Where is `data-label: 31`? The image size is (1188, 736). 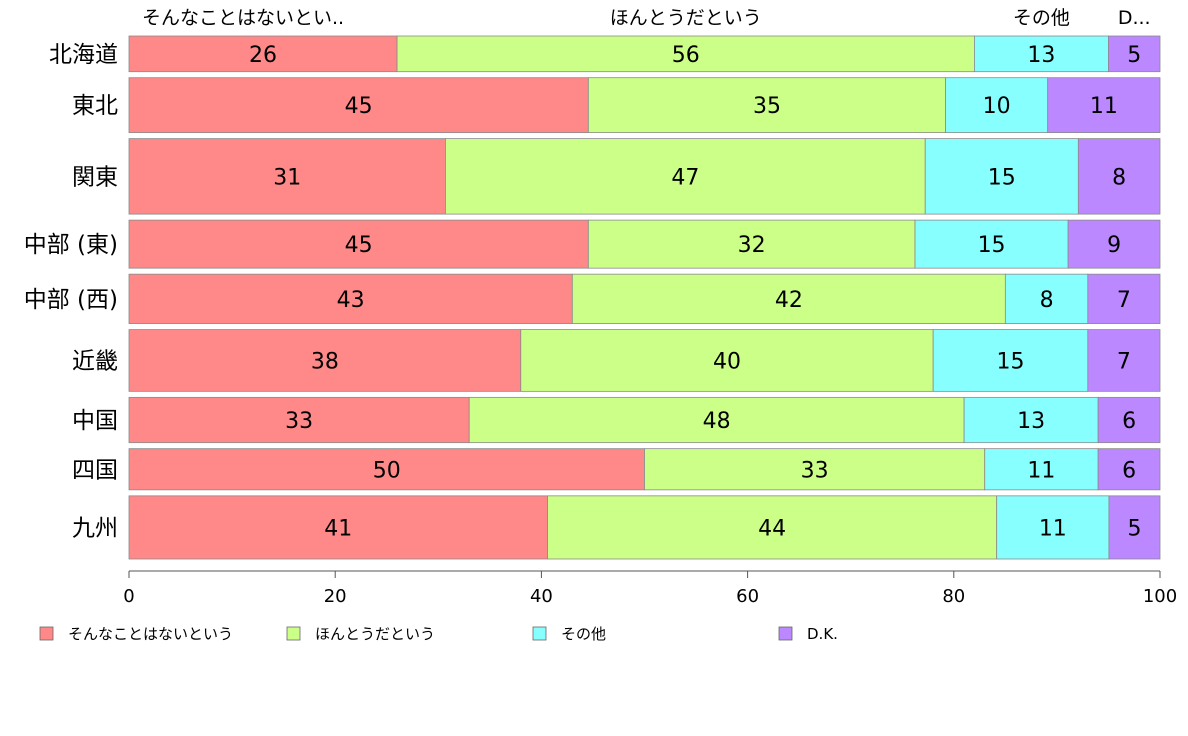 data-label: 31 is located at coordinates (287, 177).